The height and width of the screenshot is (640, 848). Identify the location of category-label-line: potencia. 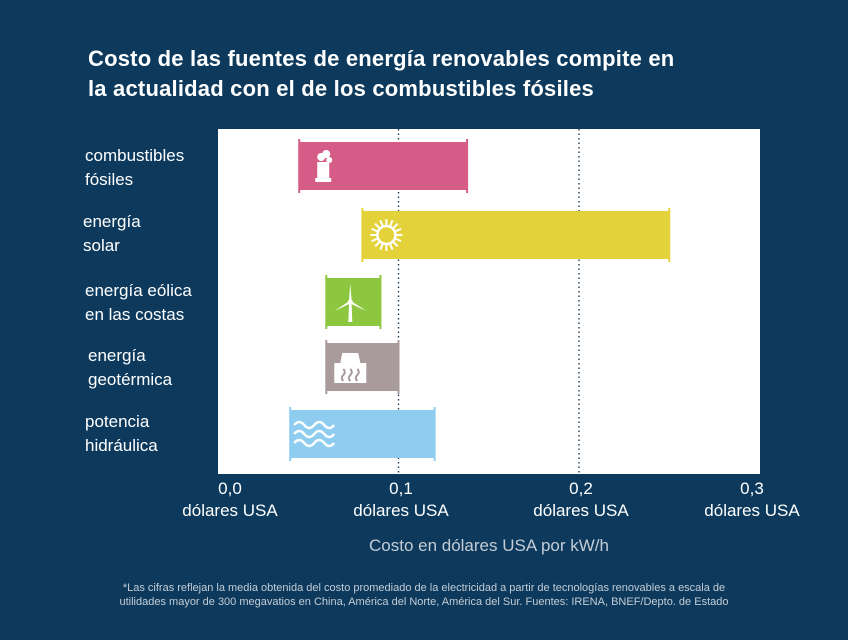
(117, 421).